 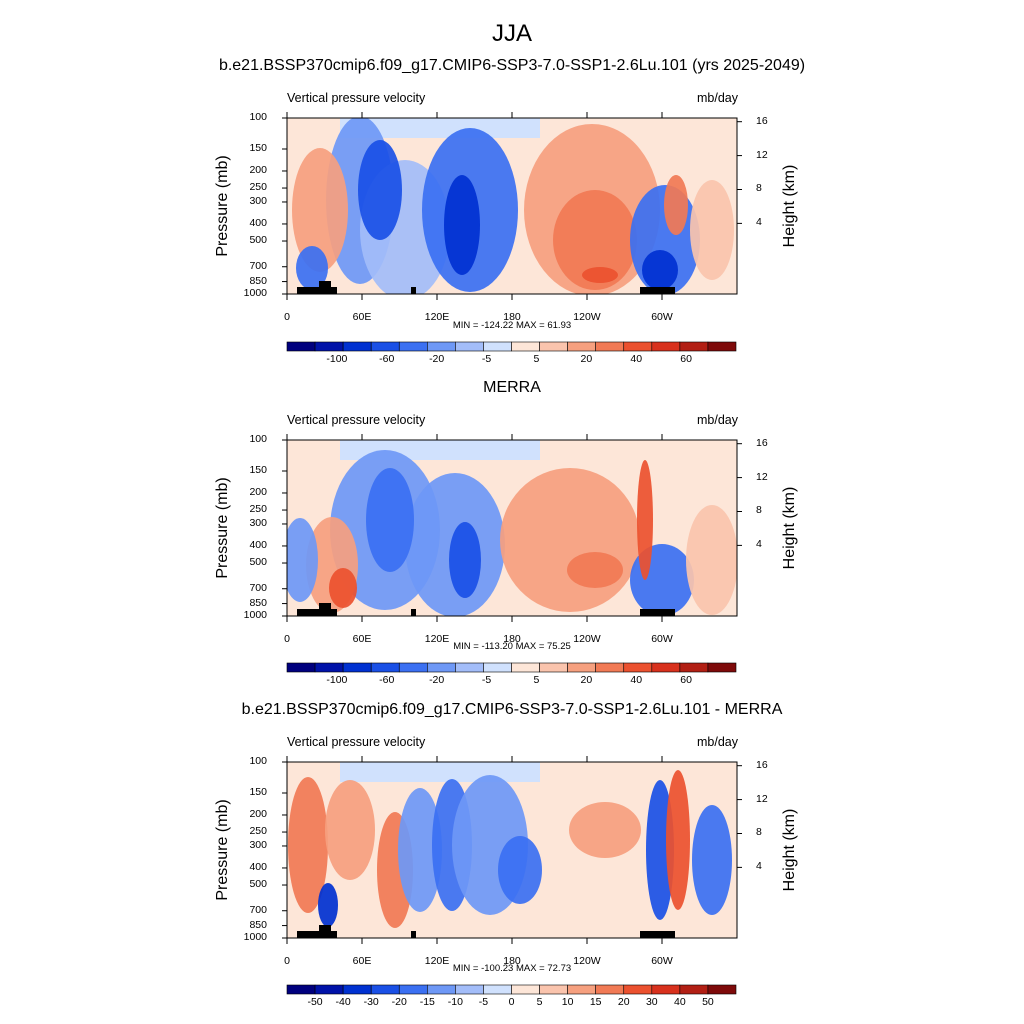 I want to click on x-tick-label: 60W, so click(x=662, y=317).